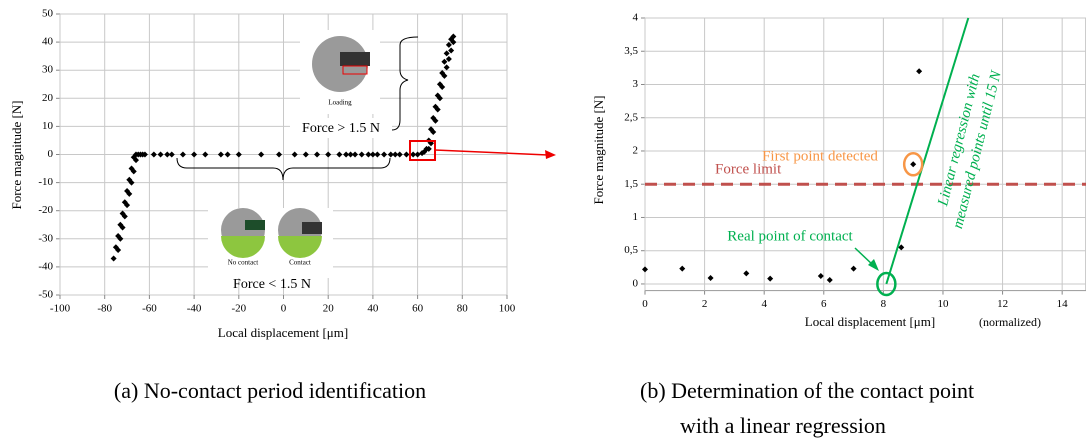  Describe the element at coordinates (270, 390) in the screenshot. I see `caption: (a) No-contact period identification` at that location.